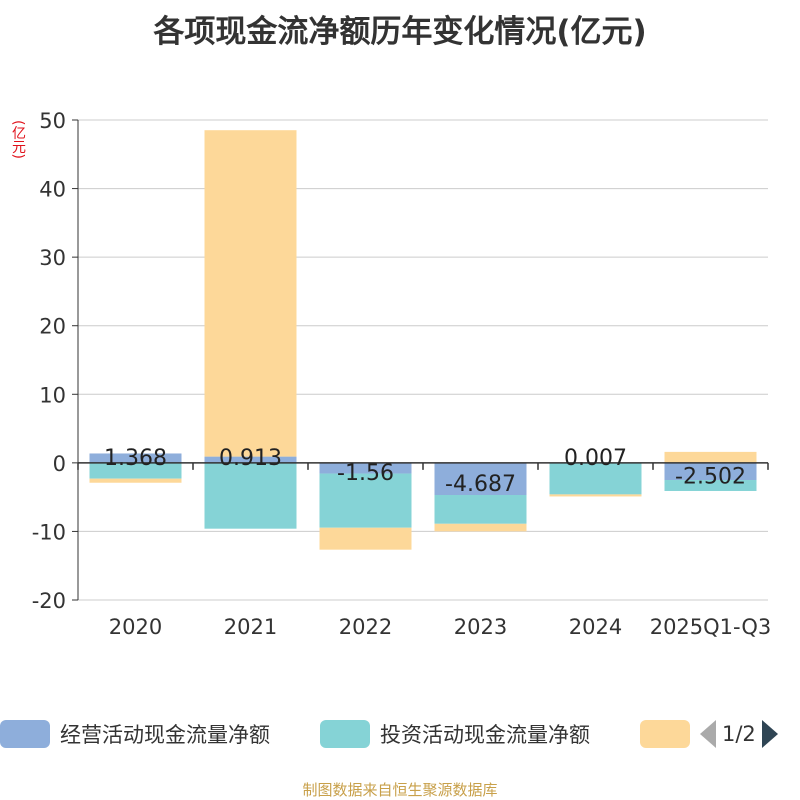 The height and width of the screenshot is (800, 800). Describe the element at coordinates (52, 327) in the screenshot. I see `y-tick-label: 20` at that location.